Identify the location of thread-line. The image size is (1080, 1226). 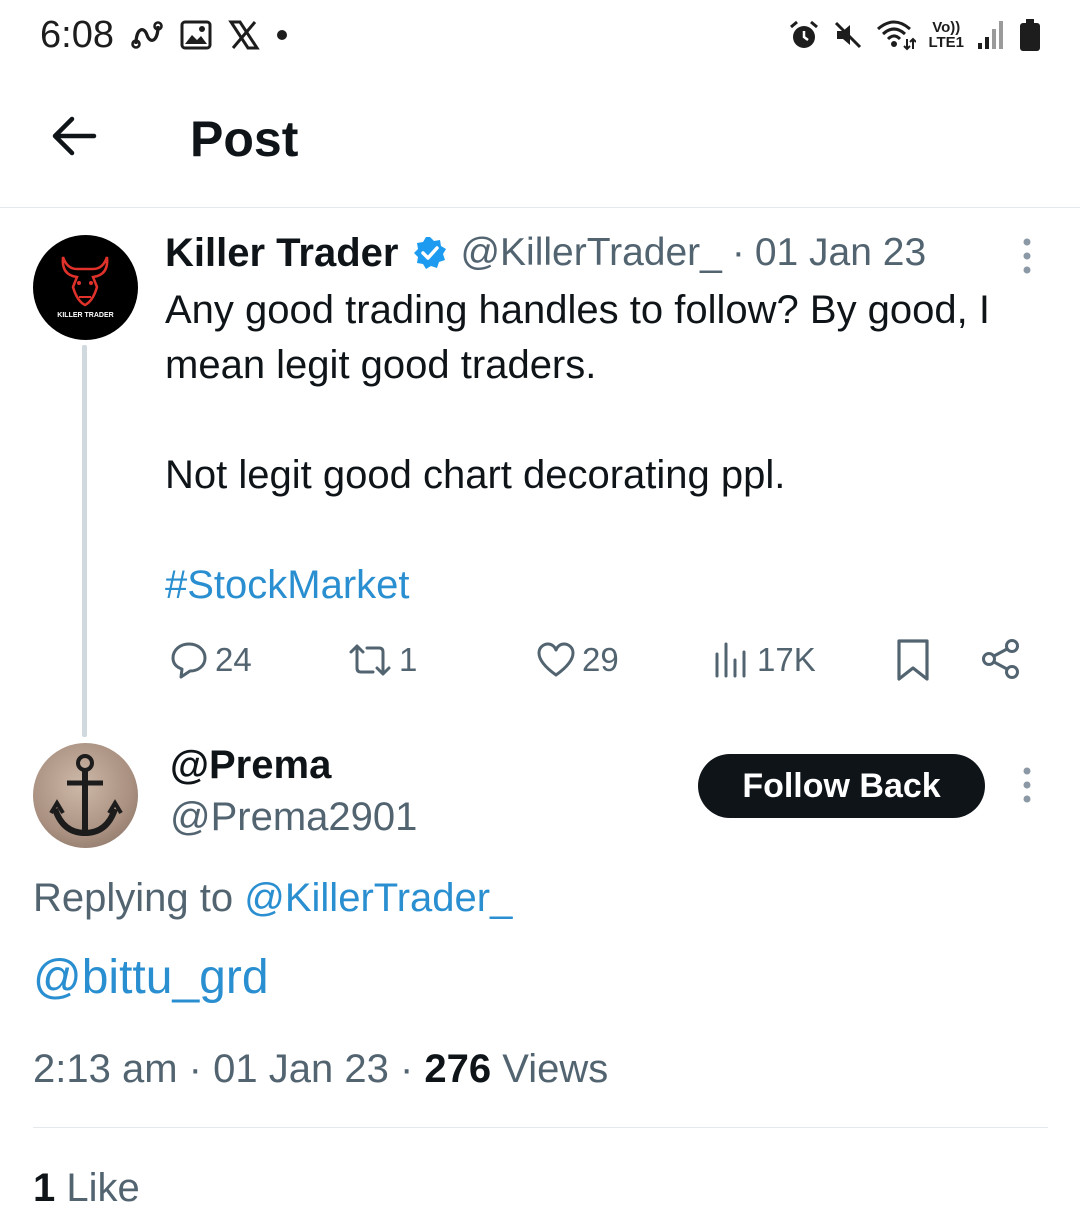
(84, 541).